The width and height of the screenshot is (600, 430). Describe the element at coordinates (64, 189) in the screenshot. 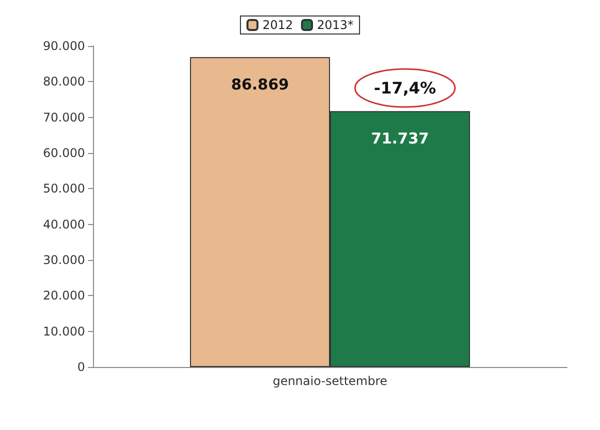

I see `y-tick-label: 50.000` at that location.